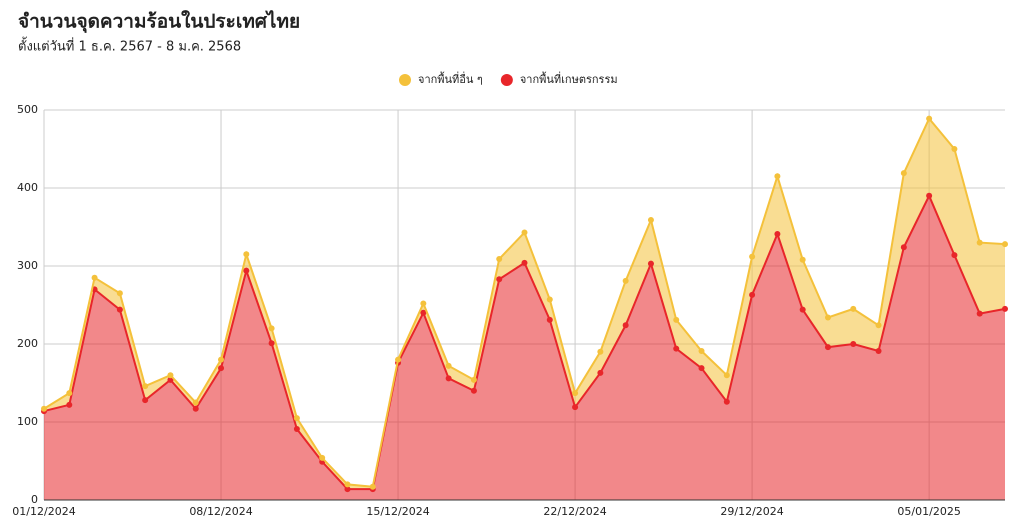 This screenshot has height=531, width=1019. I want to click on legend-label: จากพื้นที่อื่น ๆ, so click(450, 78).